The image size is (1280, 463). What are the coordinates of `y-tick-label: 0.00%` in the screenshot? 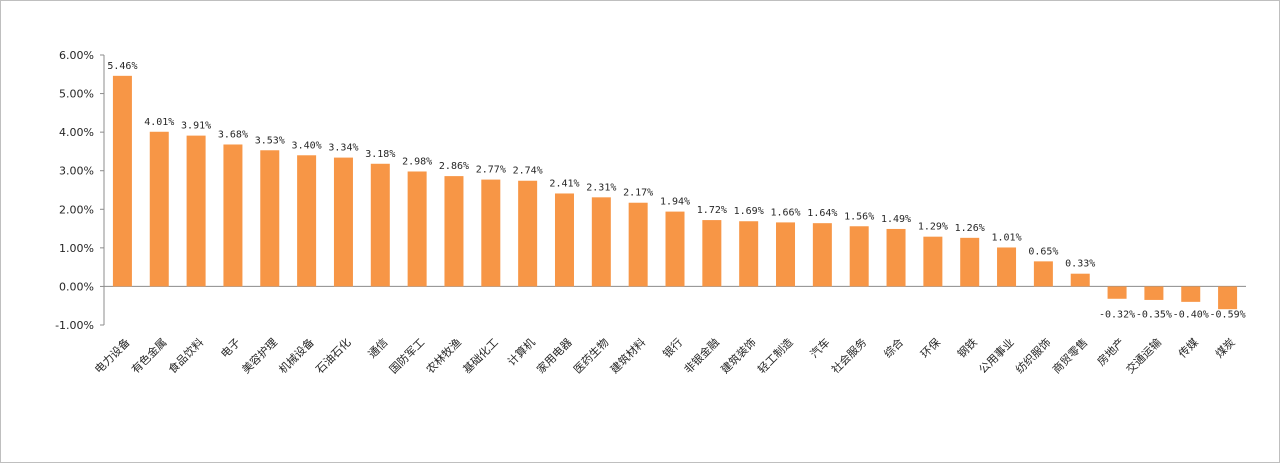 It's located at (76, 286).